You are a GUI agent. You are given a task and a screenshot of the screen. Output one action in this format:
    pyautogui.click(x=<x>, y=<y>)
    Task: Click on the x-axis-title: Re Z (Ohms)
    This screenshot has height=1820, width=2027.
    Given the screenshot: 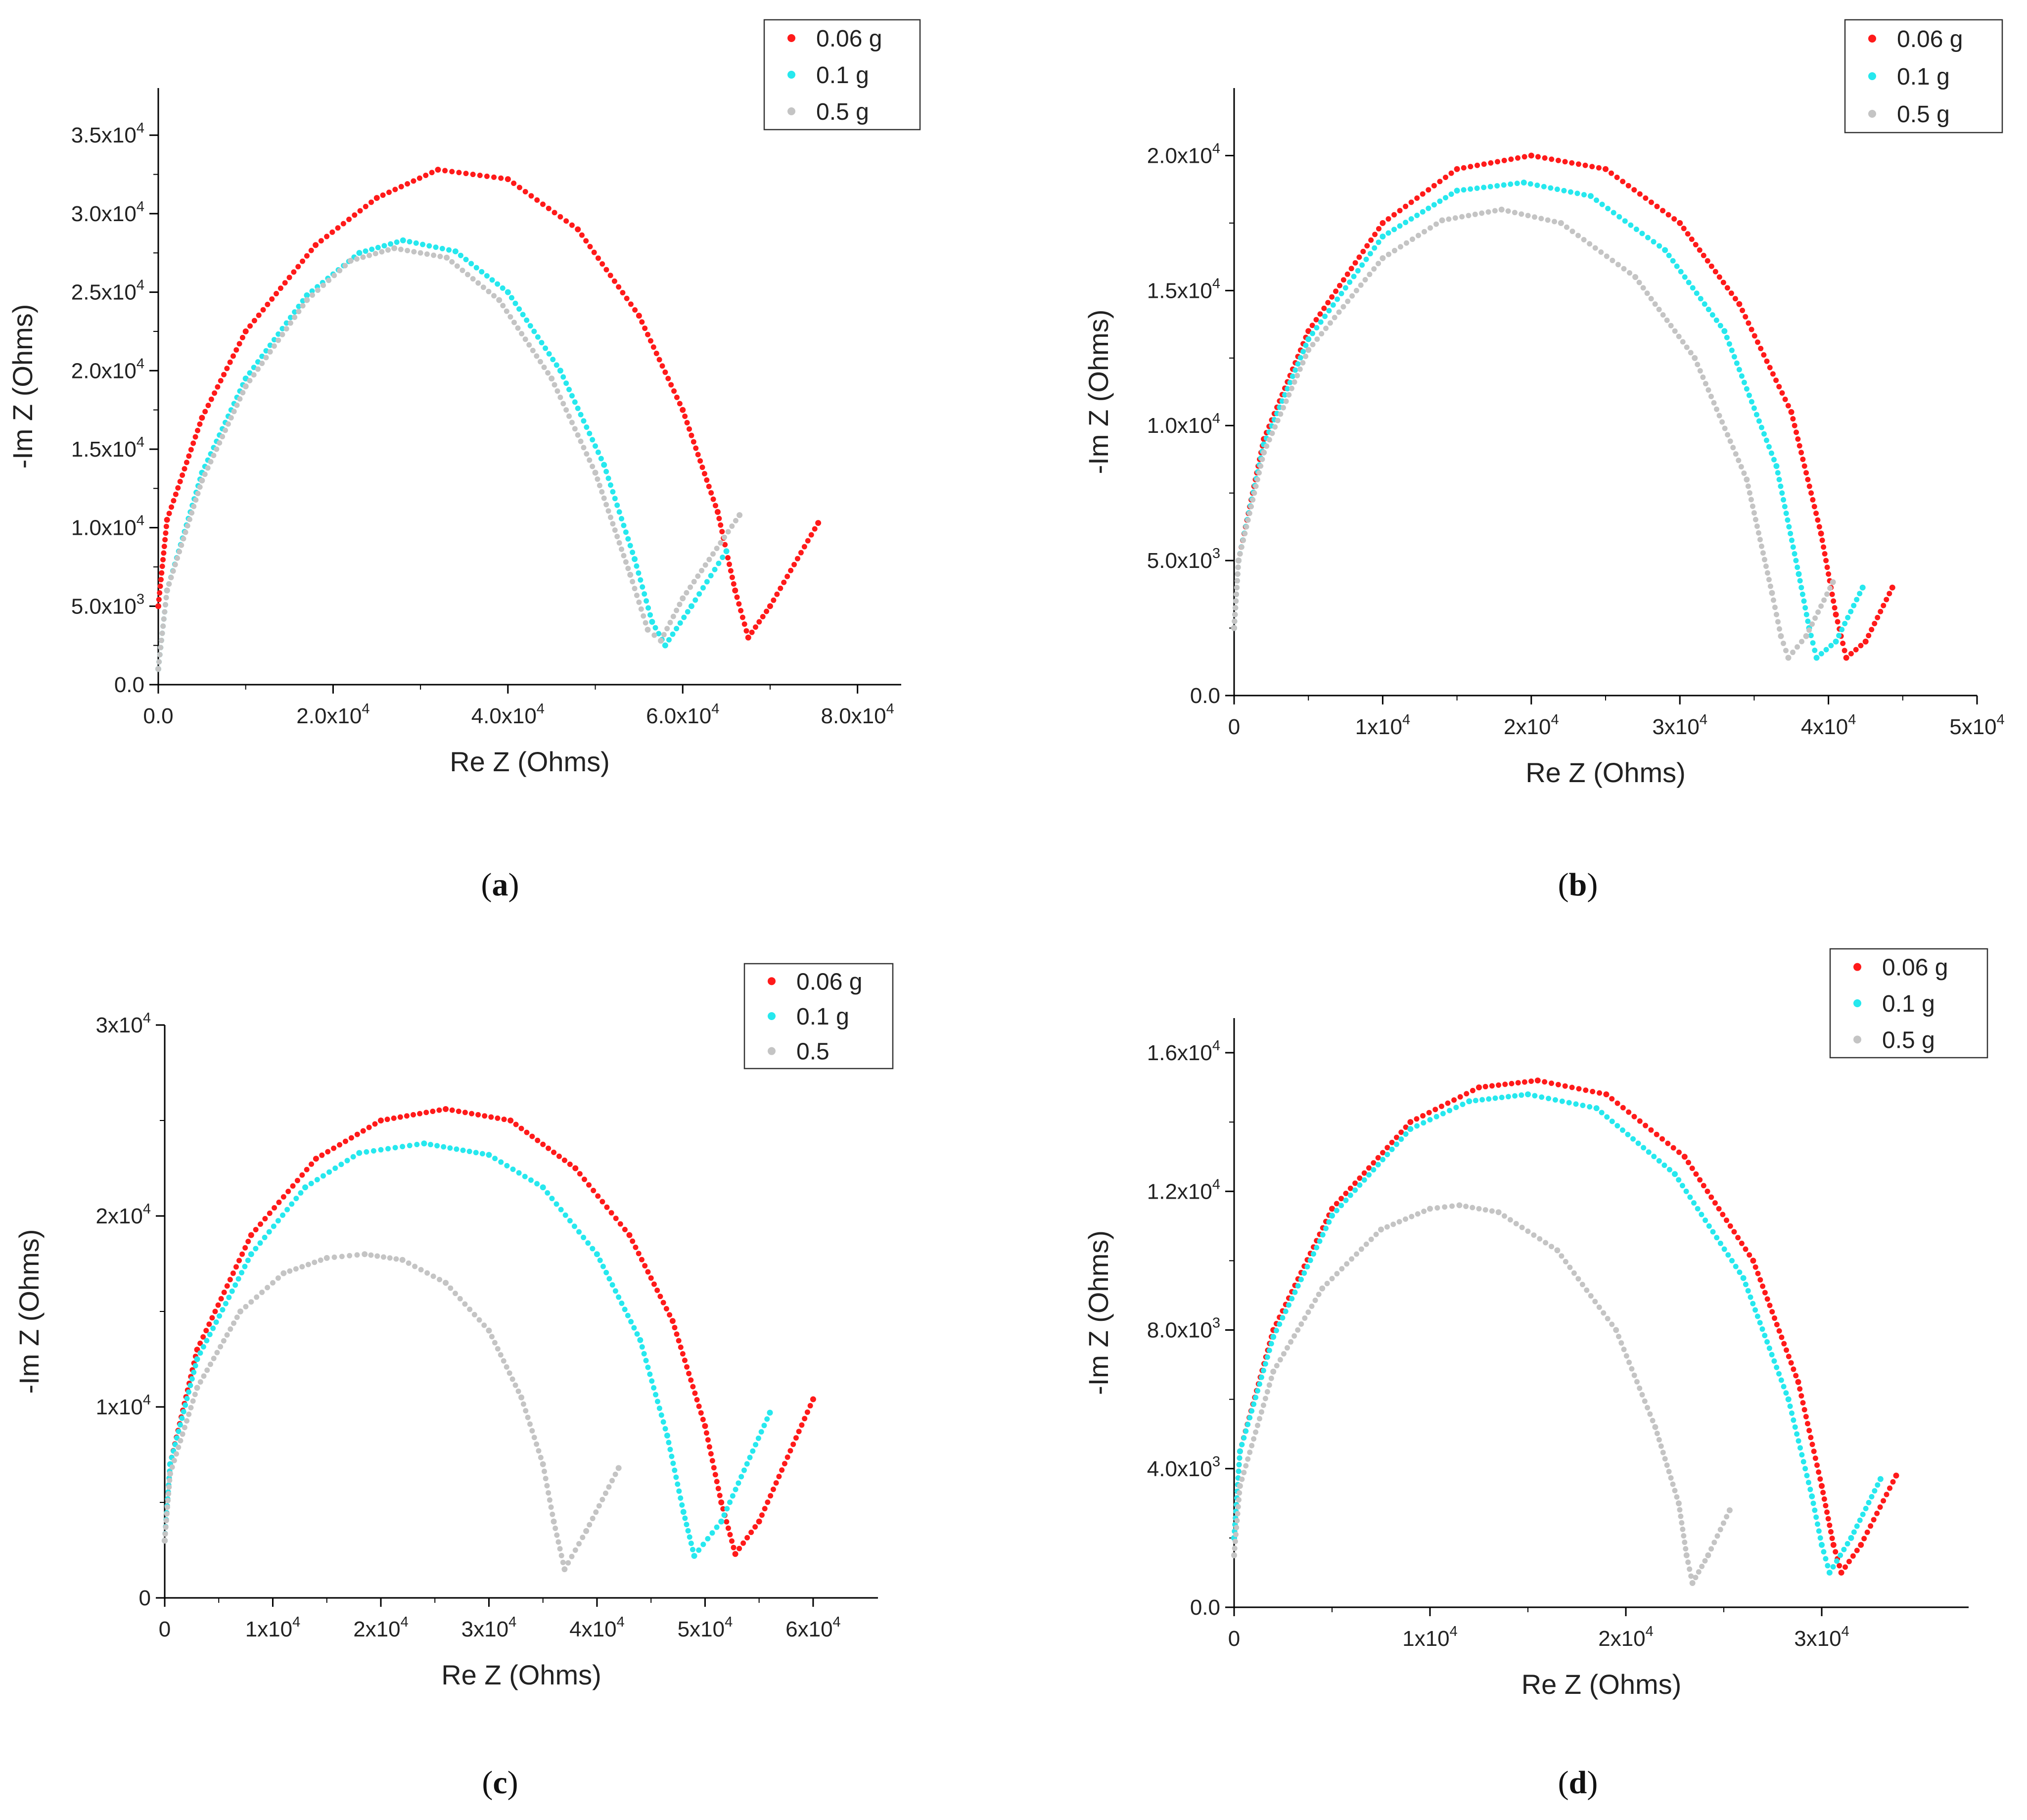 What is the action you would take?
    pyautogui.click(x=530, y=761)
    